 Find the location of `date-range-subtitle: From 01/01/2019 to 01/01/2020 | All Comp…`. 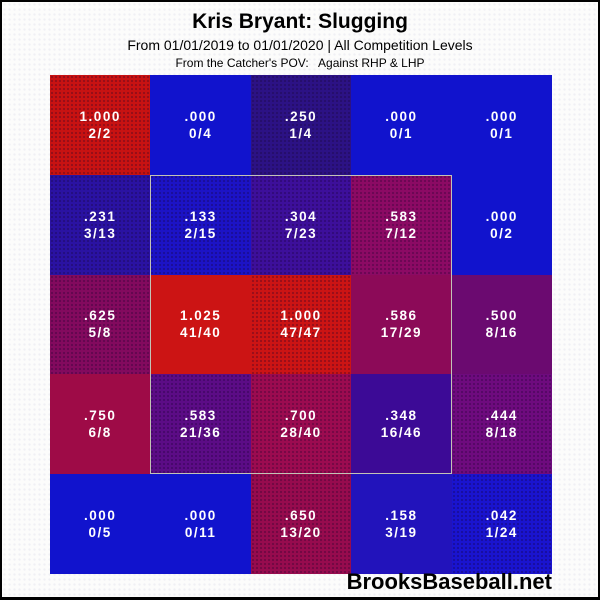

date-range-subtitle: From 01/01/2019 to 01/01/2020 | All Comp… is located at coordinates (300, 45).